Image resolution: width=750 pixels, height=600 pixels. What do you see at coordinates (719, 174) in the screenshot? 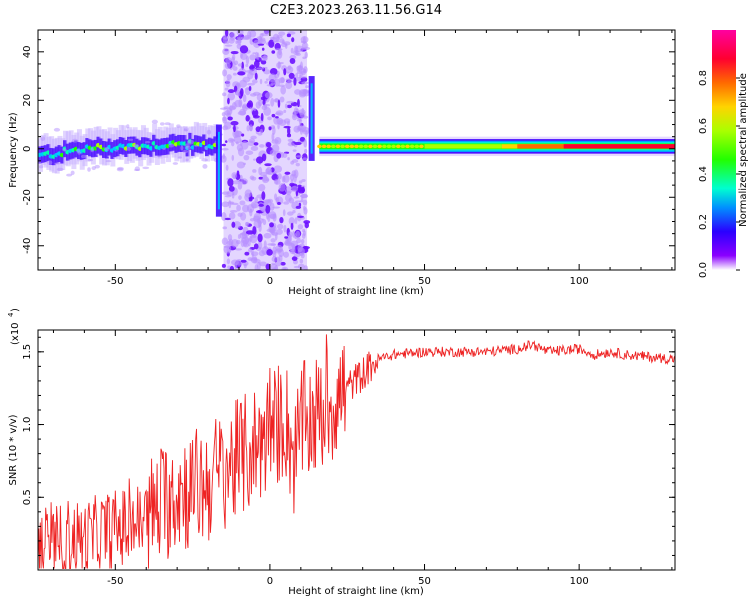
I see `colorbar-ticks: 0.0 0.2 0.4 0.6 0.8` at bounding box center [719, 174].